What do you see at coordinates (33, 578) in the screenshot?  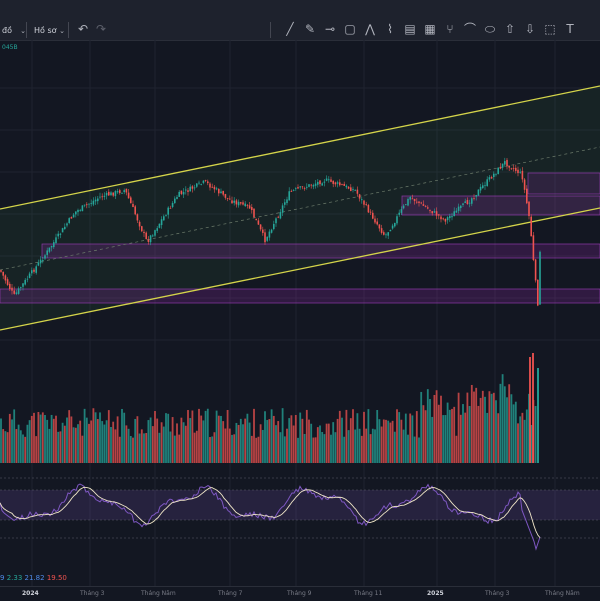 I see `oscillator-values: 9 2.33 21.82 19.50` at bounding box center [33, 578].